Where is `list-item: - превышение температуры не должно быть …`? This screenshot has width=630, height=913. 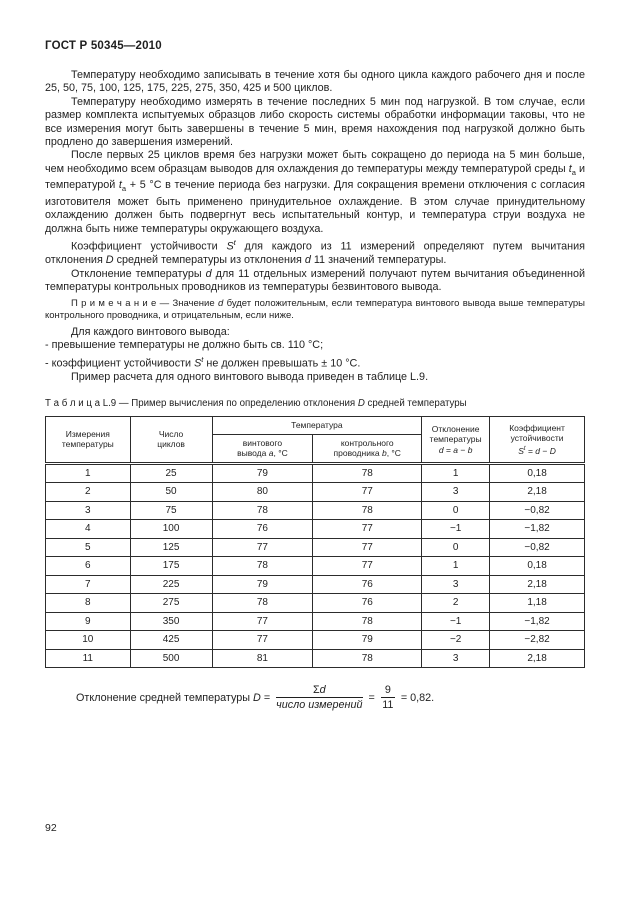 list-item: - превышение температуры не должно быть … is located at coordinates (184, 345).